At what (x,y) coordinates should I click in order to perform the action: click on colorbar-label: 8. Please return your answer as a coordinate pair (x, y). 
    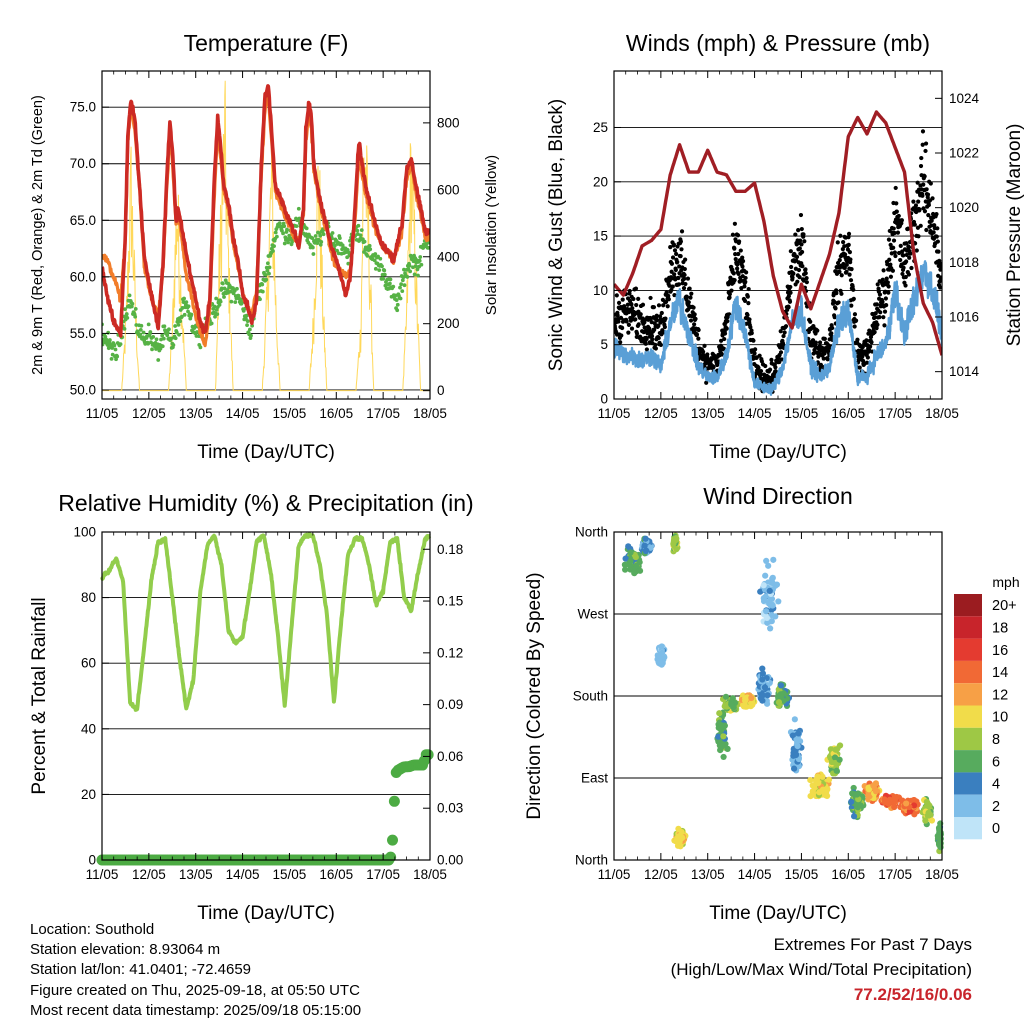
    Looking at the image, I should click on (996, 740).